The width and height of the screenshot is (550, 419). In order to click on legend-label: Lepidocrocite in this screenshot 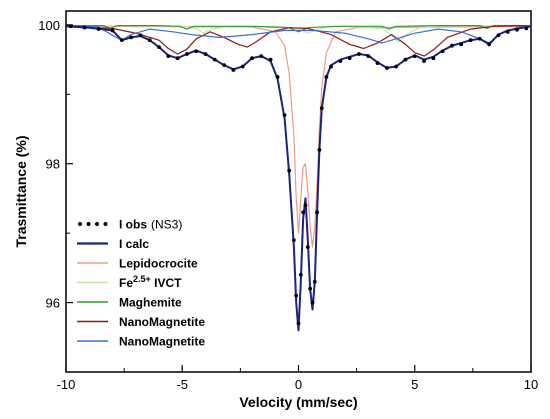, I will do `click(158, 264)`.